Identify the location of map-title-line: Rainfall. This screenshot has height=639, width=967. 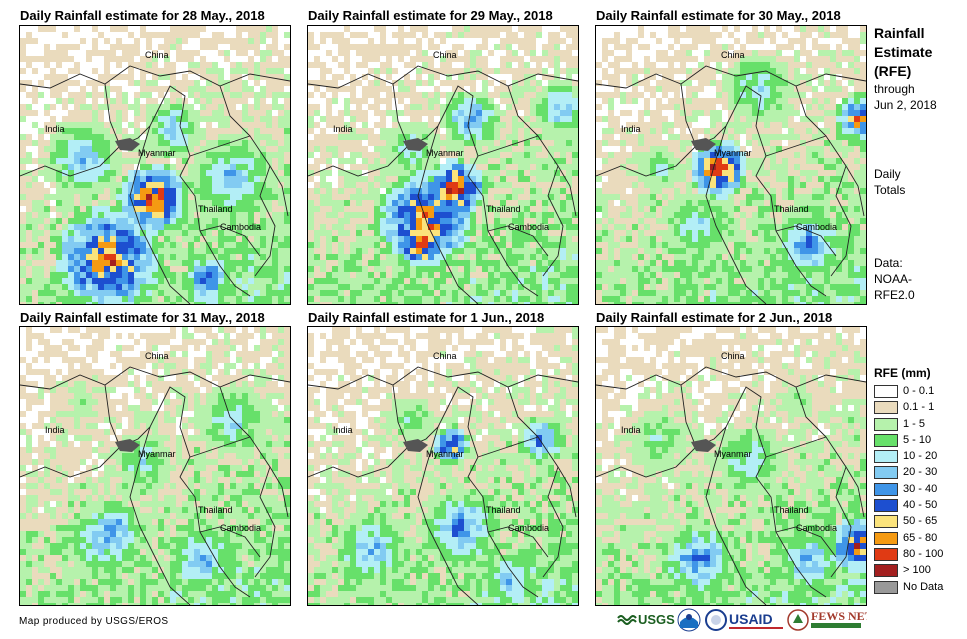
(899, 33).